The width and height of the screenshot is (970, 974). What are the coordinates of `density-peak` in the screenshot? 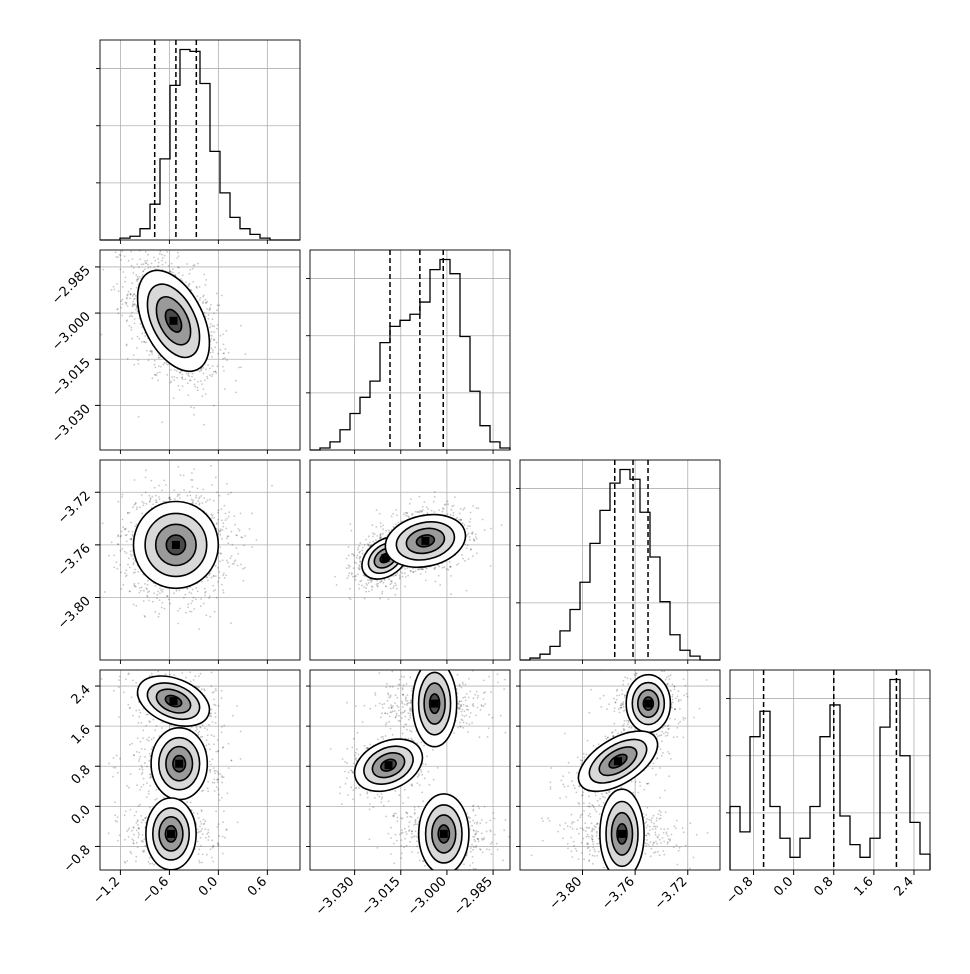 It's located at (176, 545).